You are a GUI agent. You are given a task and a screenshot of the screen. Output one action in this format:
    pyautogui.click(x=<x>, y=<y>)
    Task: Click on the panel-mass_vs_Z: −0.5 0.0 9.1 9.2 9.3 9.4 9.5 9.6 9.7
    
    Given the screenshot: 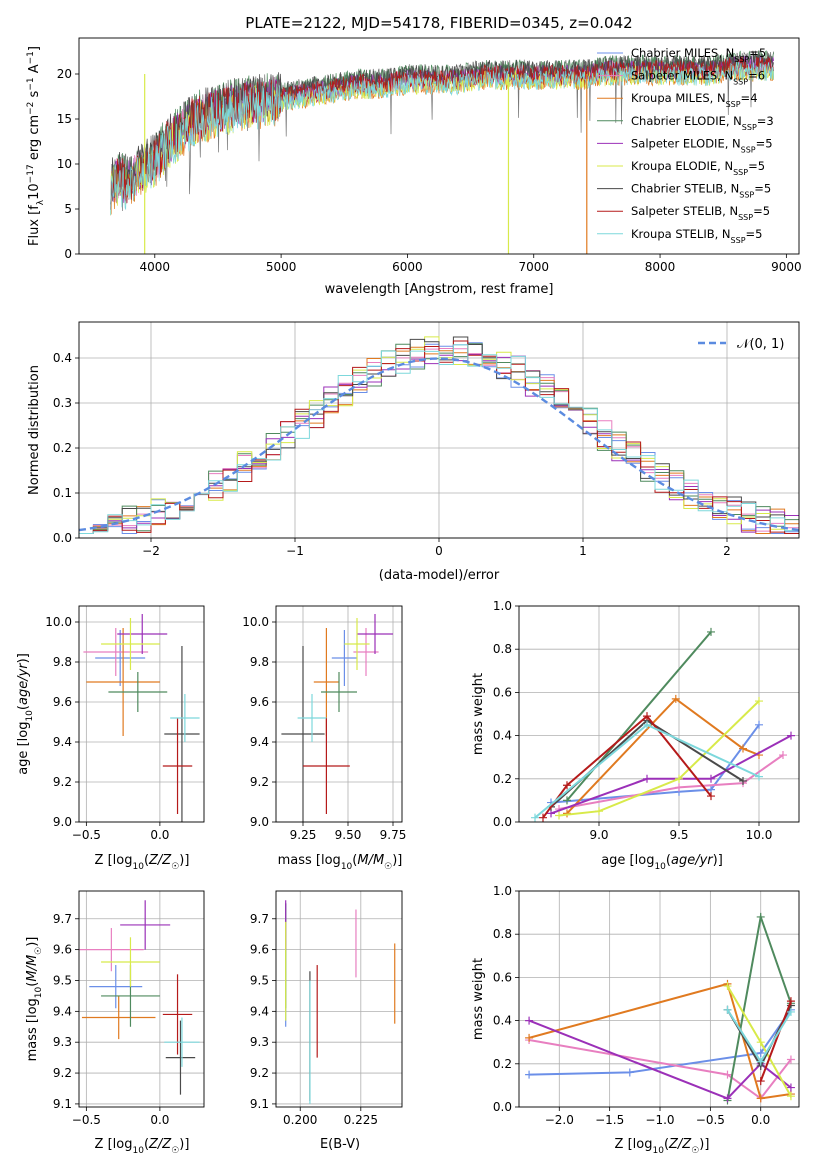 What is the action you would take?
    pyautogui.click(x=129, y=1008)
    